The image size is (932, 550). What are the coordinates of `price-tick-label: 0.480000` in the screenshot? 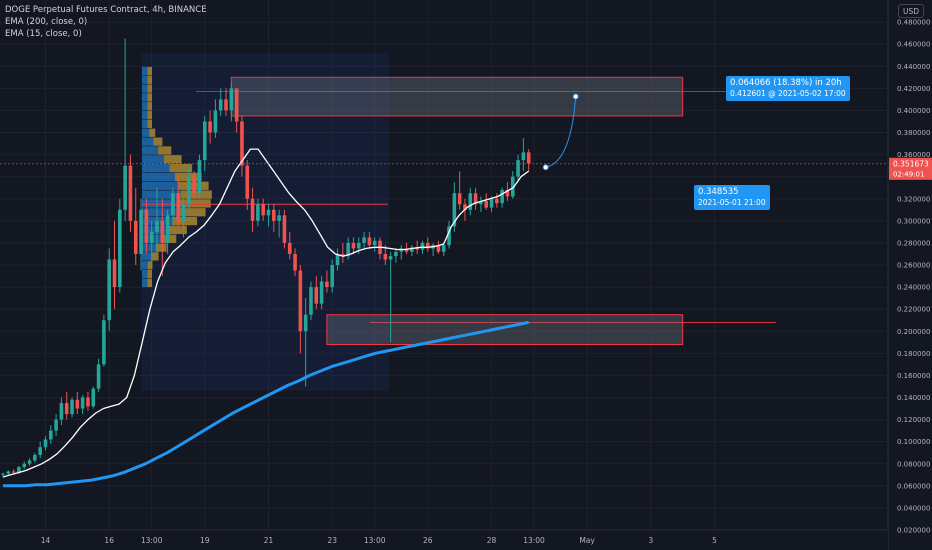 It's located at (913, 23).